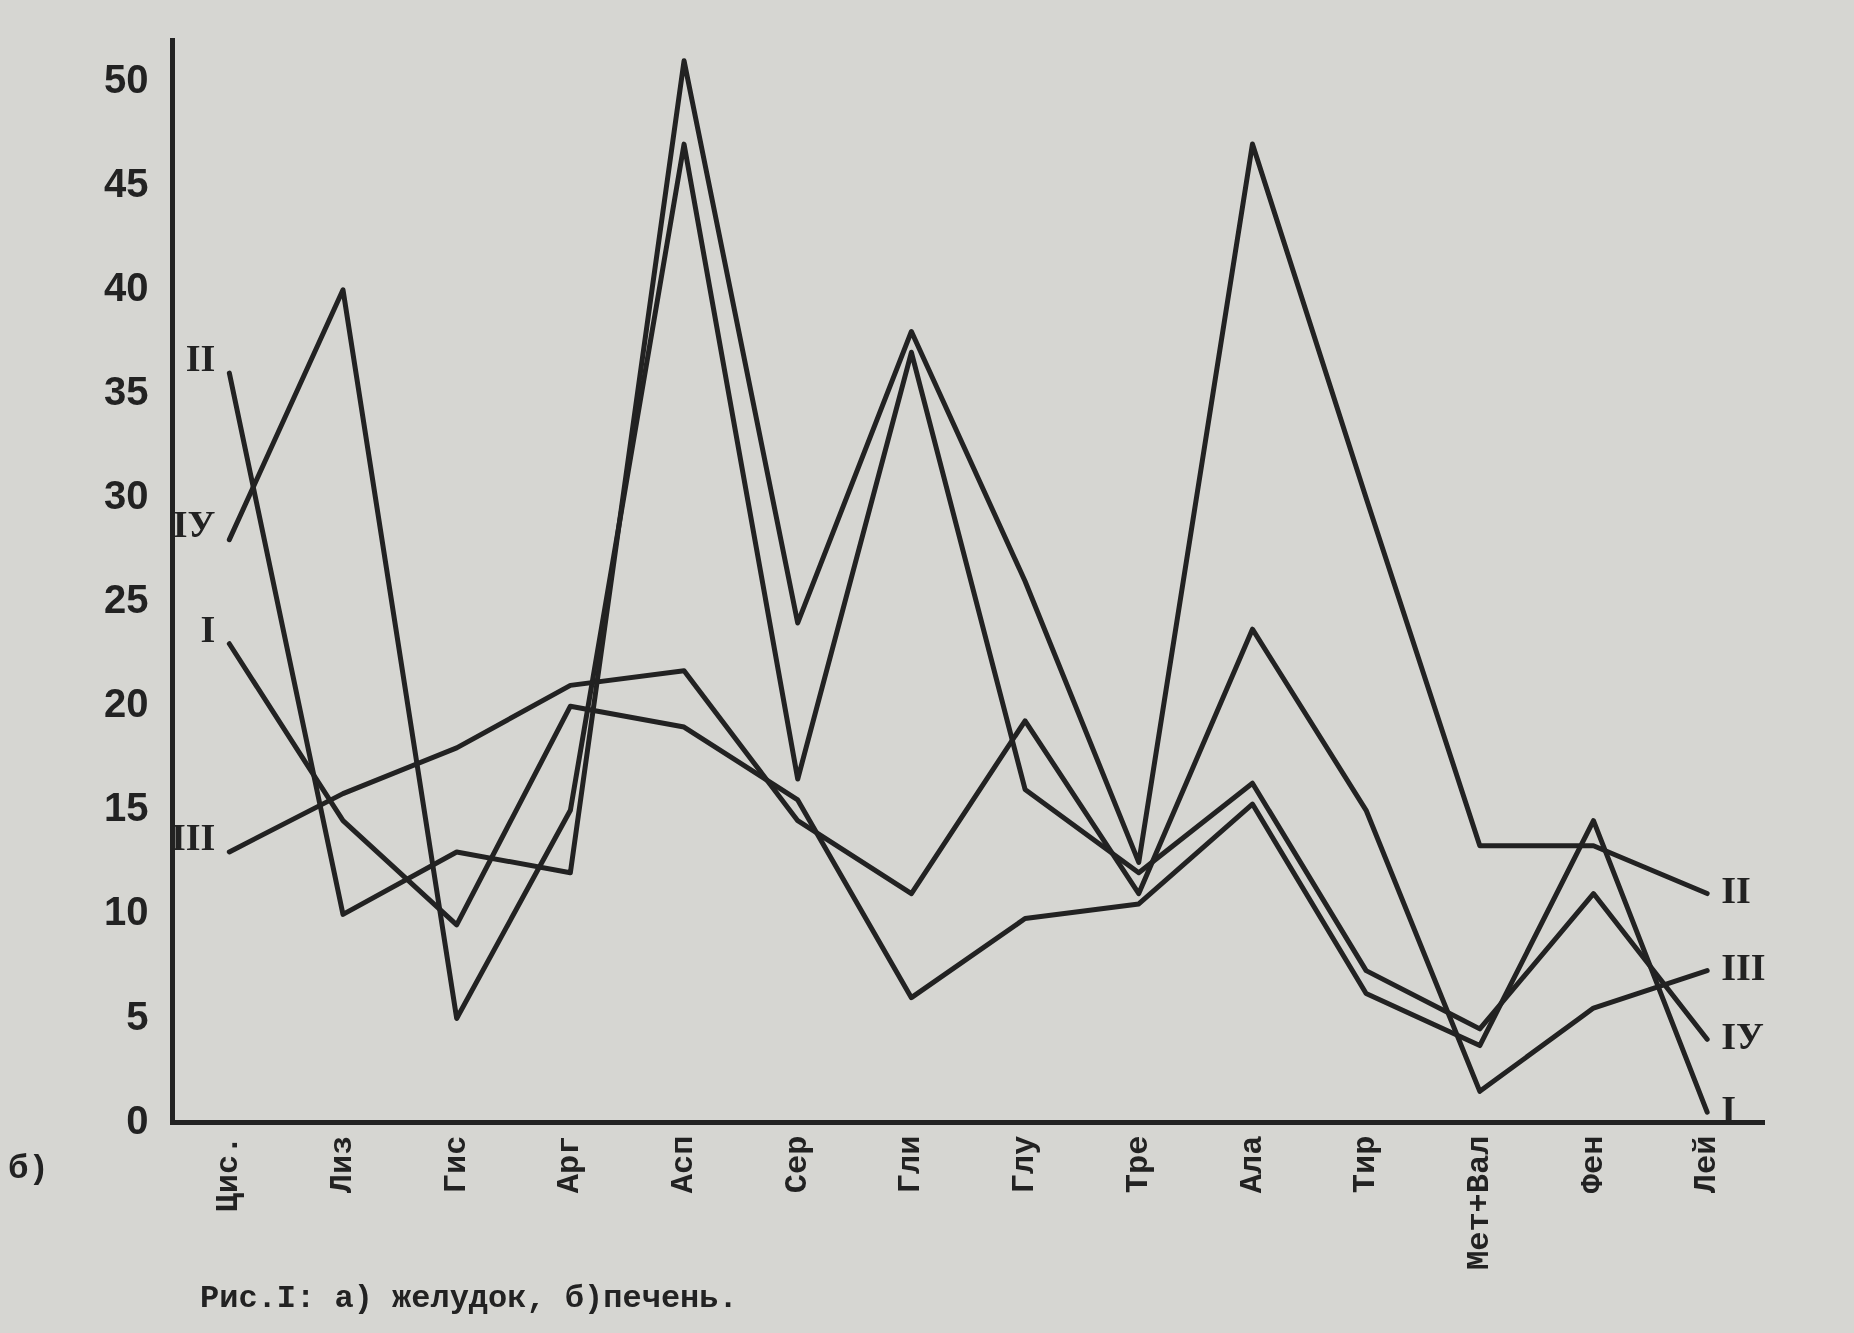  Describe the element at coordinates (126, 911) in the screenshot. I see `y-tick-label: 10` at that location.